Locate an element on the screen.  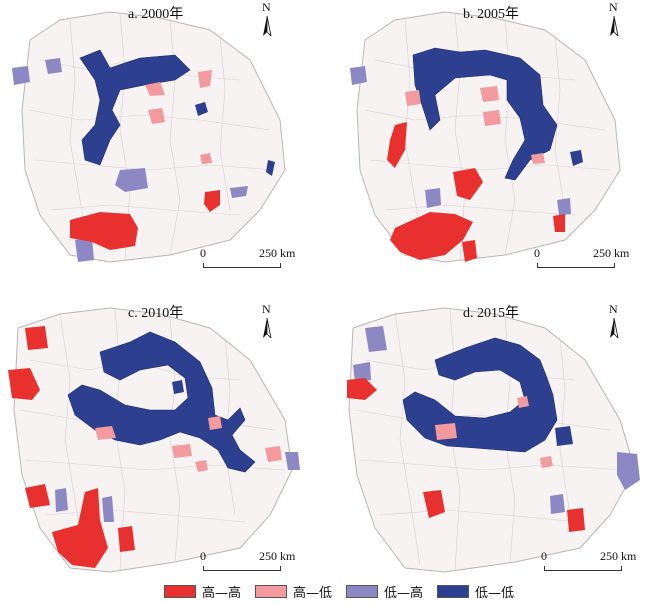
legend-label: 高—低 is located at coordinates (313, 593).